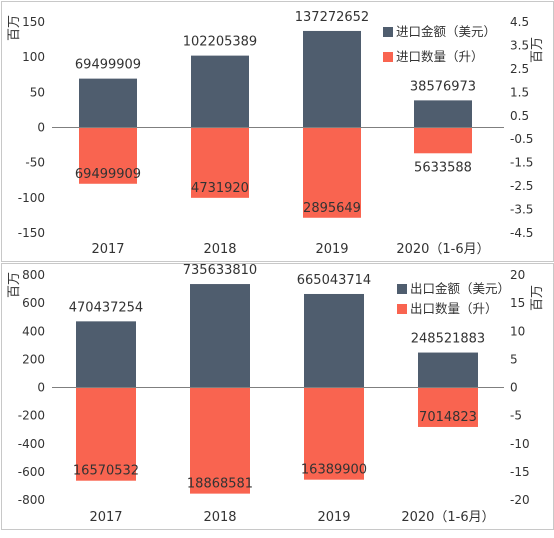  Describe the element at coordinates (520, 444) in the screenshot. I see `chart2-right-tick-label: -10` at that location.